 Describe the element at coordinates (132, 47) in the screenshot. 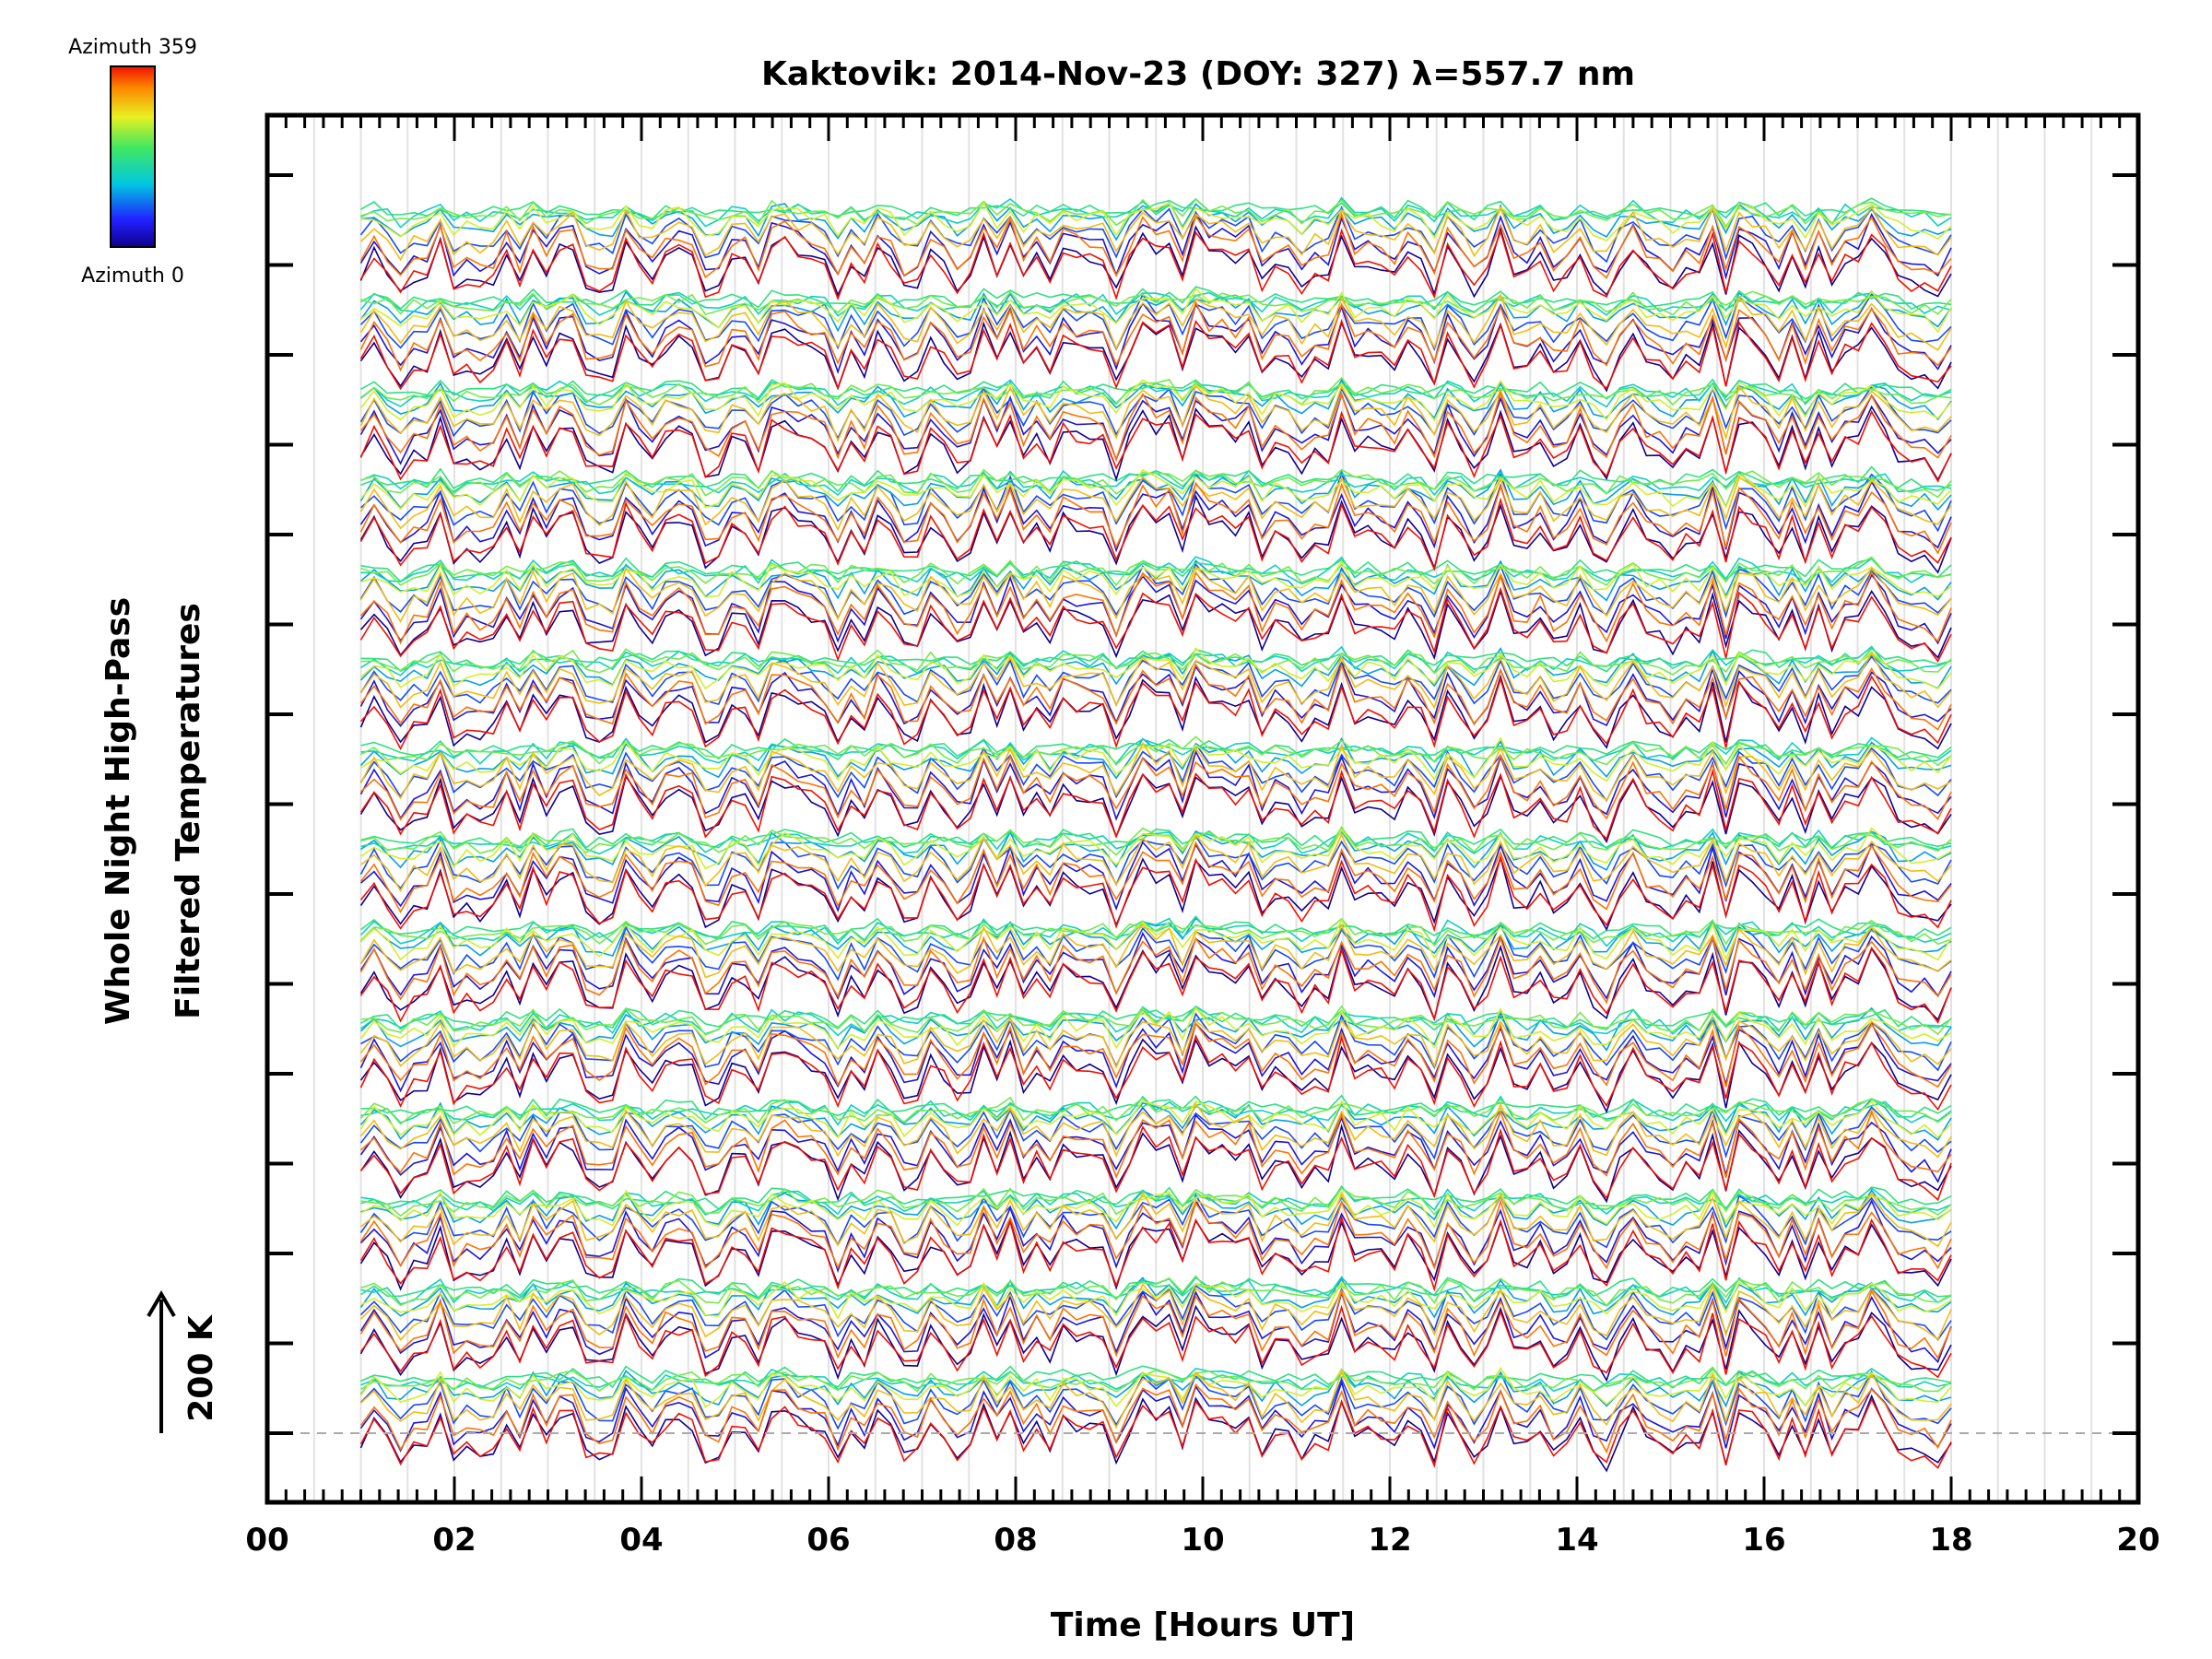

I see `colorbar-top-label: Azimuth 359` at that location.